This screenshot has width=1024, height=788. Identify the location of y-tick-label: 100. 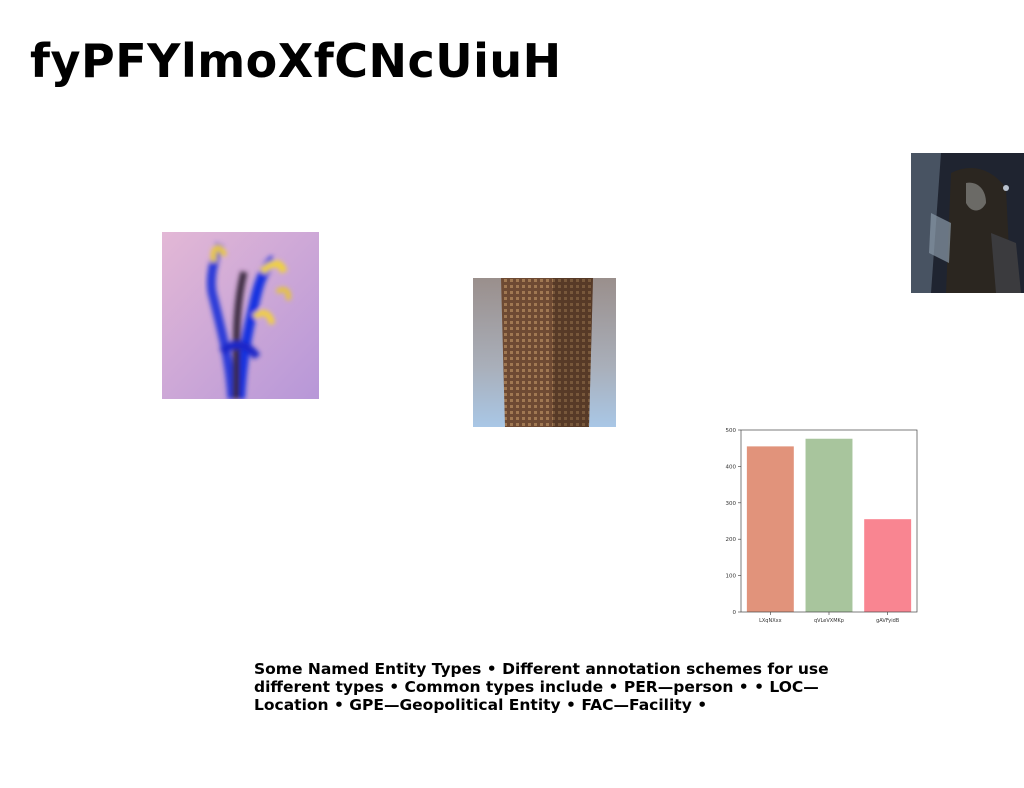
(731, 577).